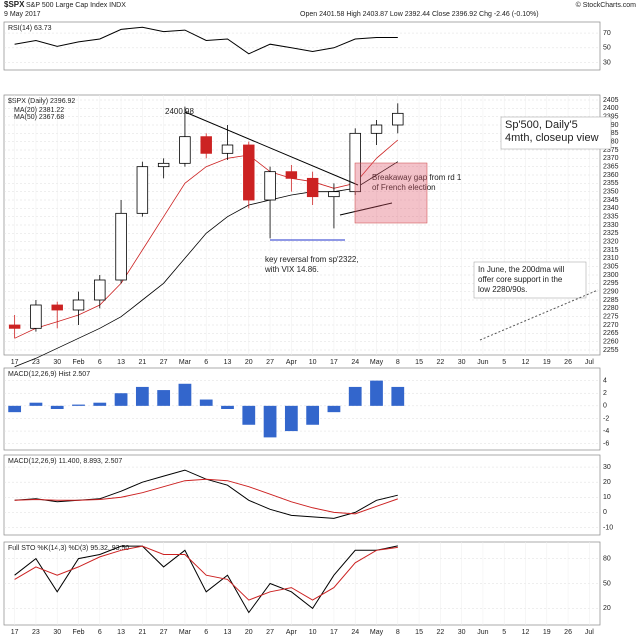 This screenshot has width=640, height=640. I want to click on annotation: offer core support in the, so click(520, 279).